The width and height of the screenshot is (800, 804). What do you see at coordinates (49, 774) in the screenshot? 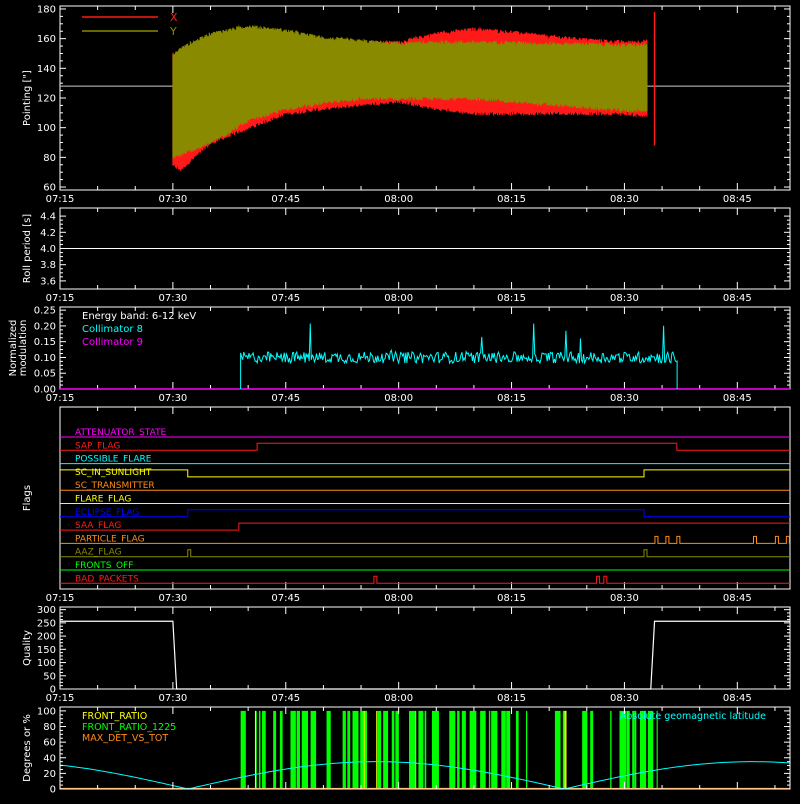
I see `latitude-ytick-label: 20` at bounding box center [49, 774].